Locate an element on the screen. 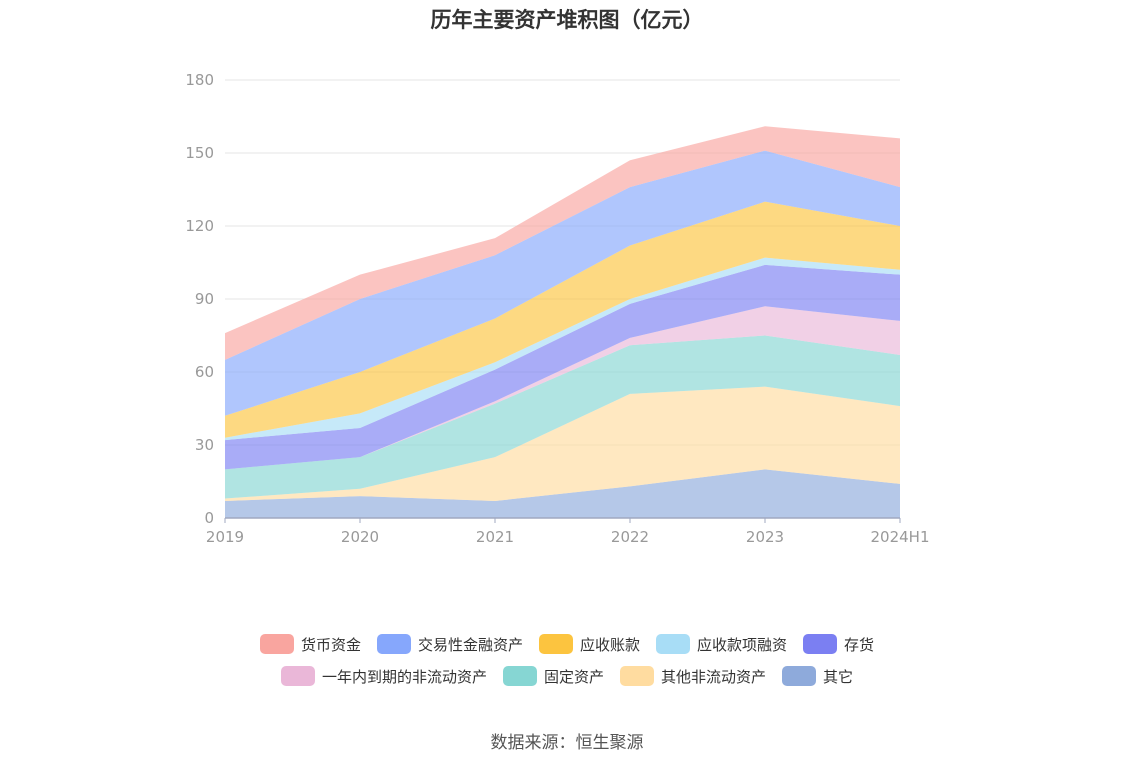 This screenshot has height=766, width=1134. legend-label: 应收账款 is located at coordinates (609, 644).